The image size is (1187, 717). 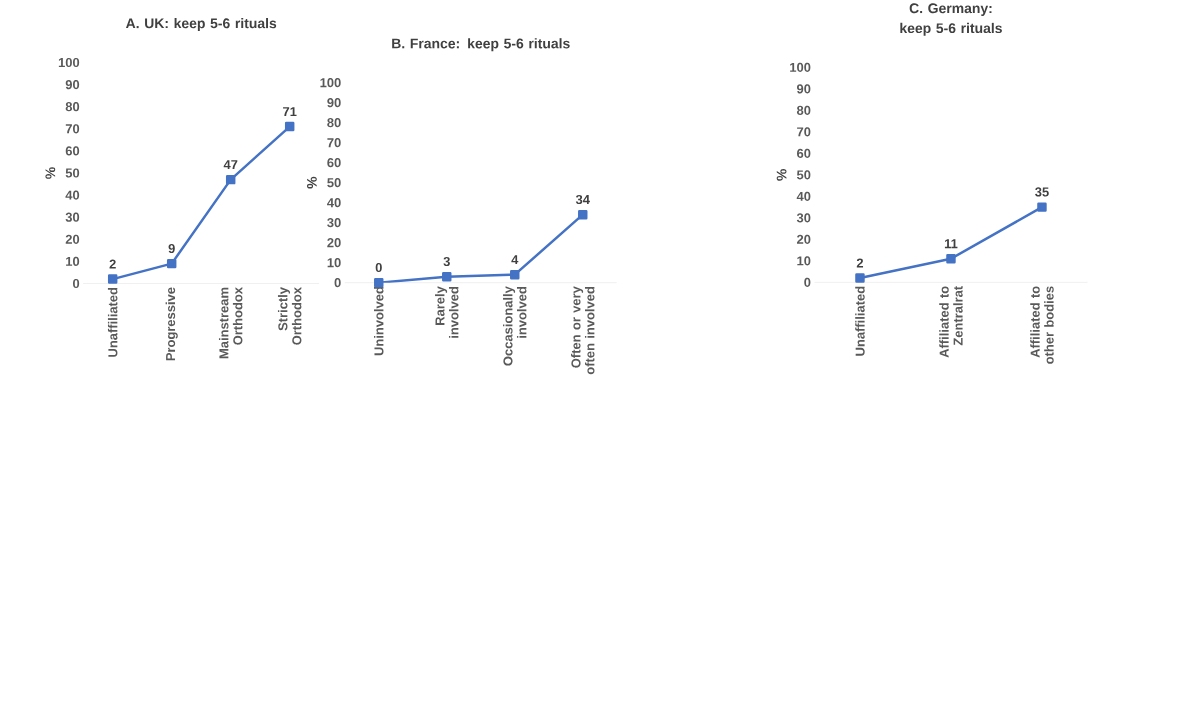 What do you see at coordinates (447, 312) in the screenshot?
I see `x-tick-label: Rarely involved` at bounding box center [447, 312].